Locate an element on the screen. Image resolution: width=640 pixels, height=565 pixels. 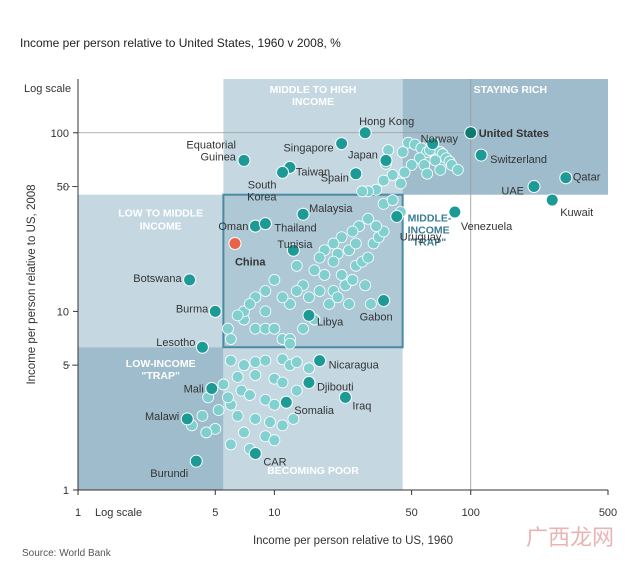
point-label: Venezuela is located at coordinates (487, 227).